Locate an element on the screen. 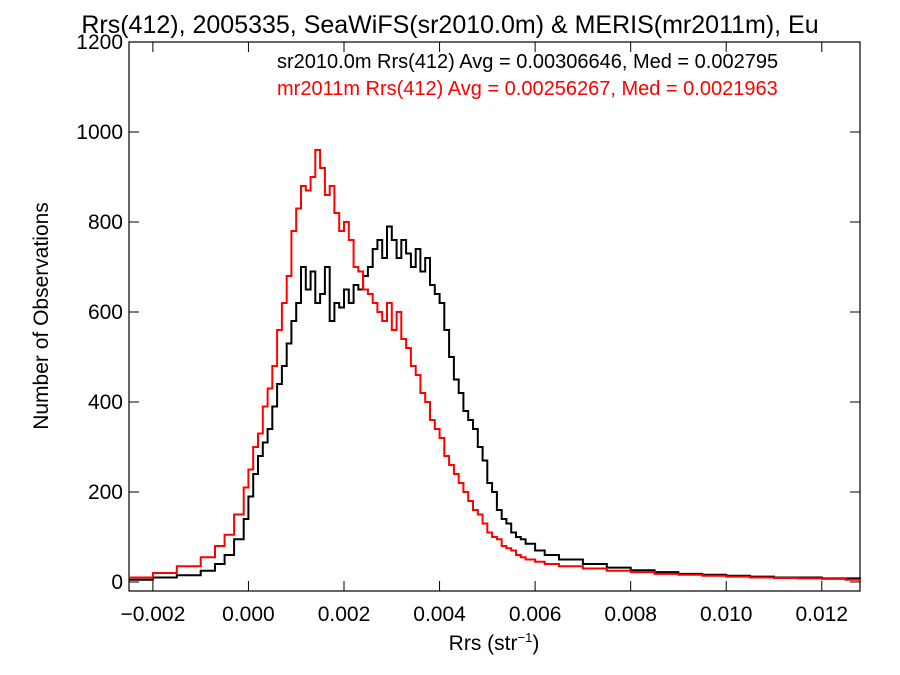 This screenshot has height=675, width=900. y-tick-label: 400 is located at coordinates (105, 402).